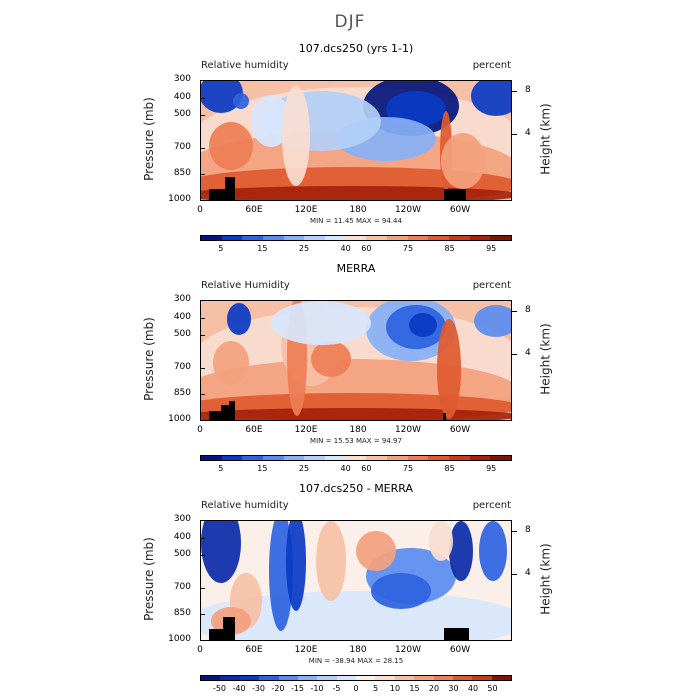 The width and height of the screenshot is (700, 700). I want to click on colorbar-label: -10, so click(317, 688).